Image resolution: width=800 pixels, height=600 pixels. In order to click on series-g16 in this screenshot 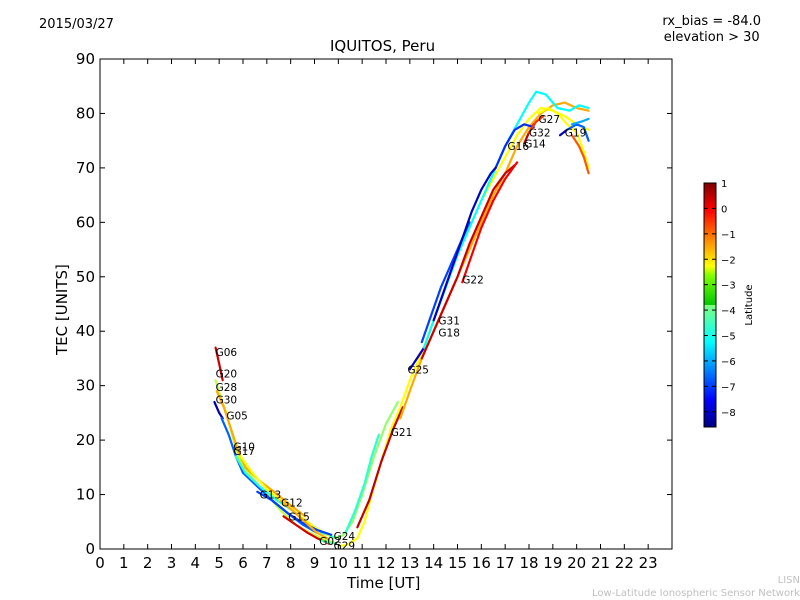, I will do `click(514, 146)`.